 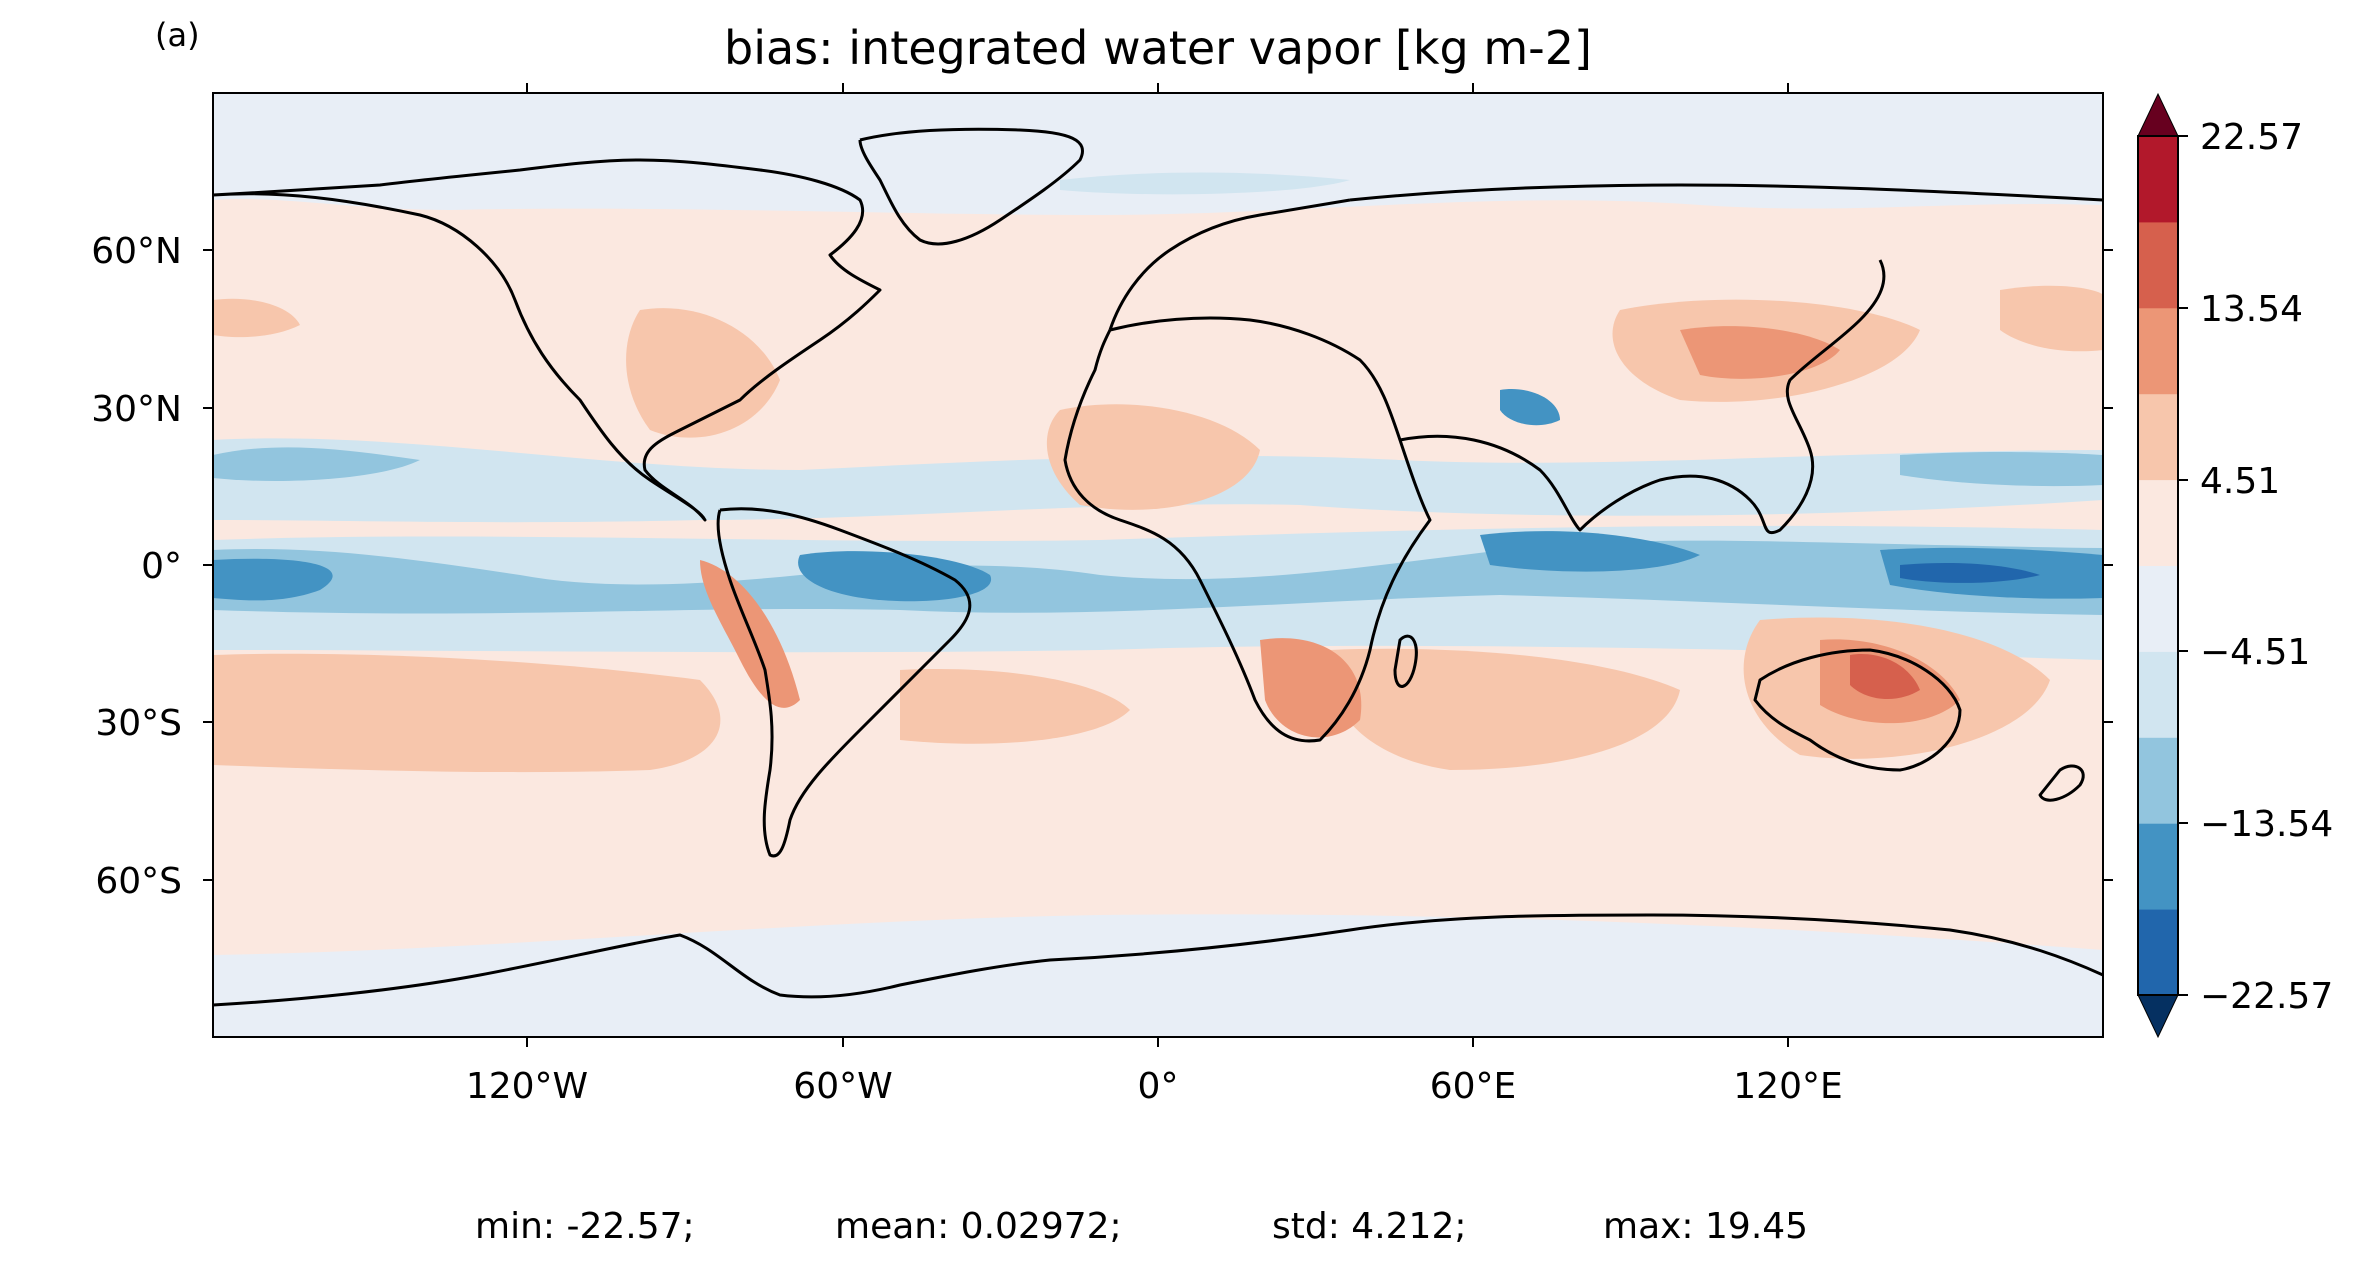 What do you see at coordinates (177, 35) in the screenshot?
I see `panel-label: (a)` at bounding box center [177, 35].